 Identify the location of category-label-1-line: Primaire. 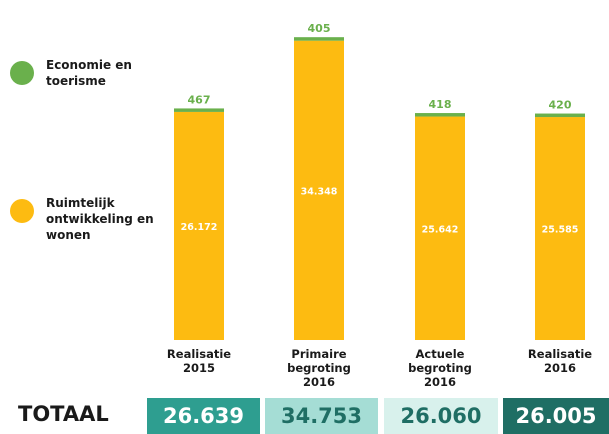
(318, 354).